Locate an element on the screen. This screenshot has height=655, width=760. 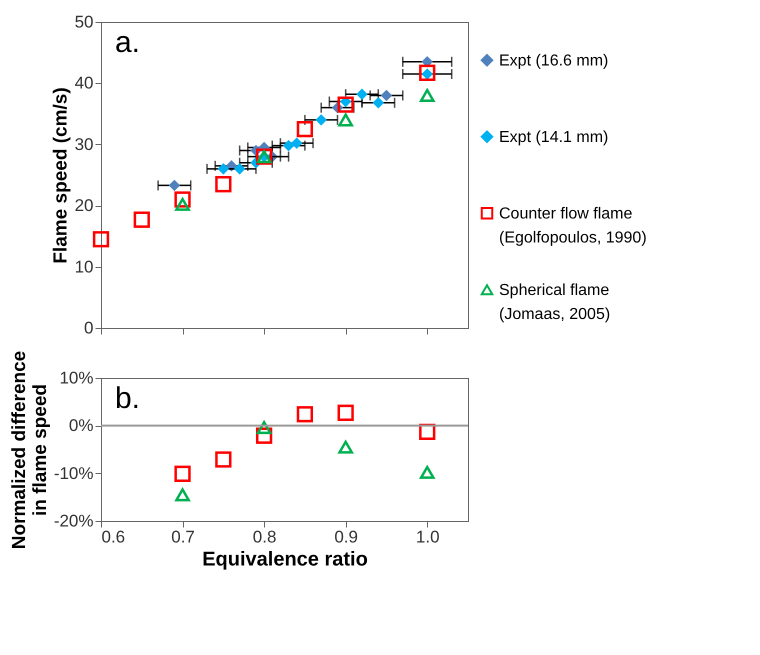
y-axis-title: Normalized difference in flame speed is located at coordinates (29, 450).